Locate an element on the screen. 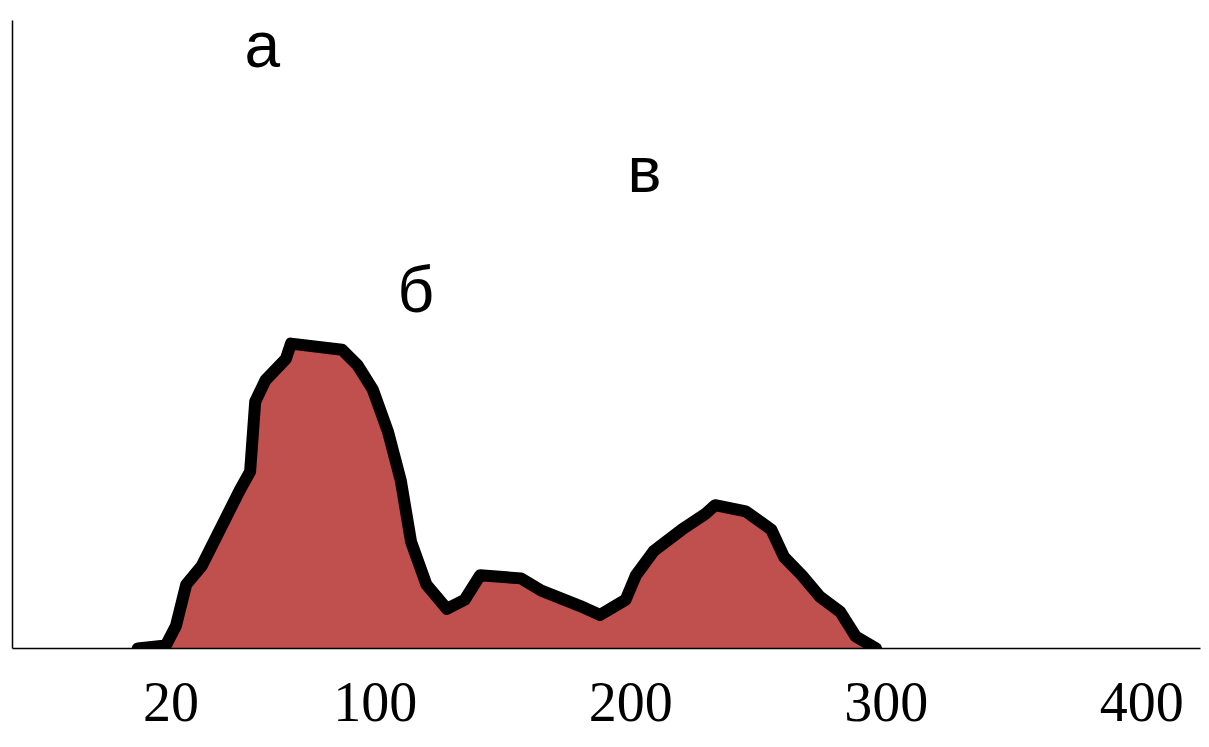  text: б is located at coordinates (416, 289).